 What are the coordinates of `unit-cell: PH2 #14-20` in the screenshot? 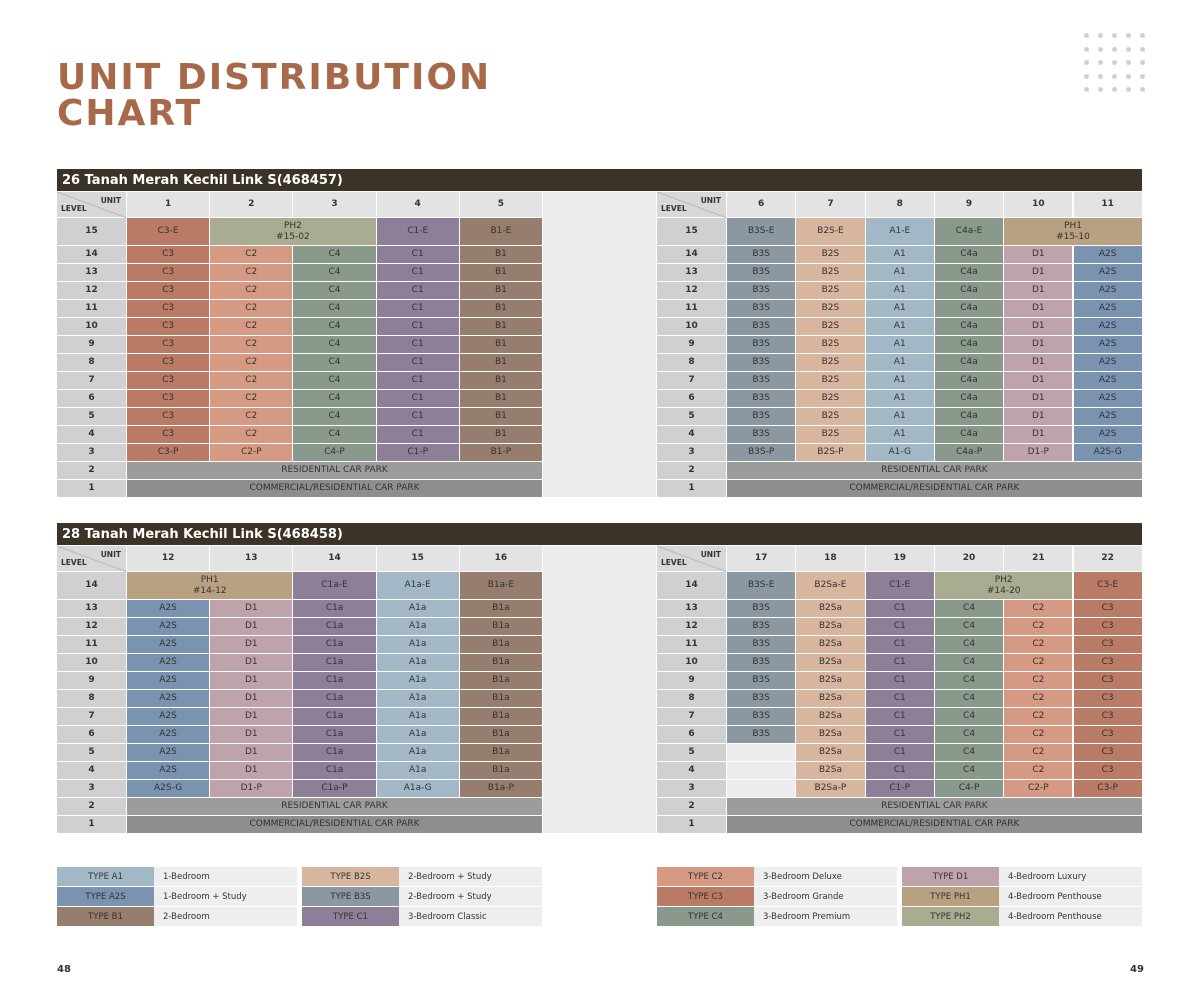 It's located at (1004, 586).